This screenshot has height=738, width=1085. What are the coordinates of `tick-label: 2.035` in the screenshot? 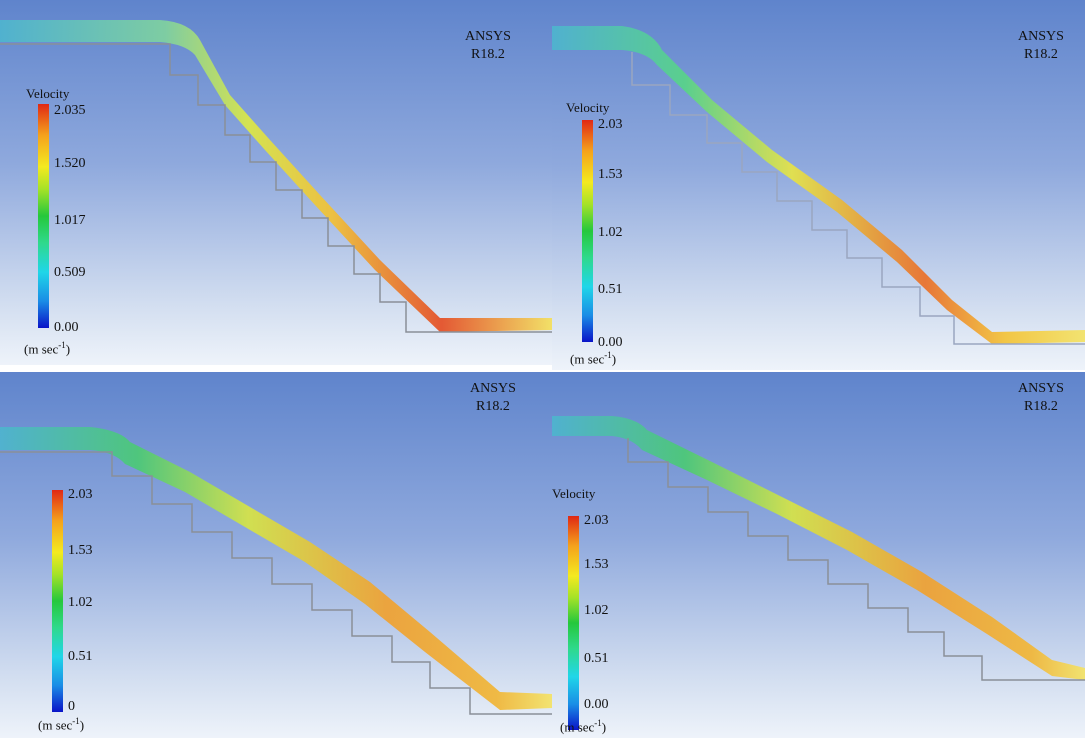 It's located at (70, 110).